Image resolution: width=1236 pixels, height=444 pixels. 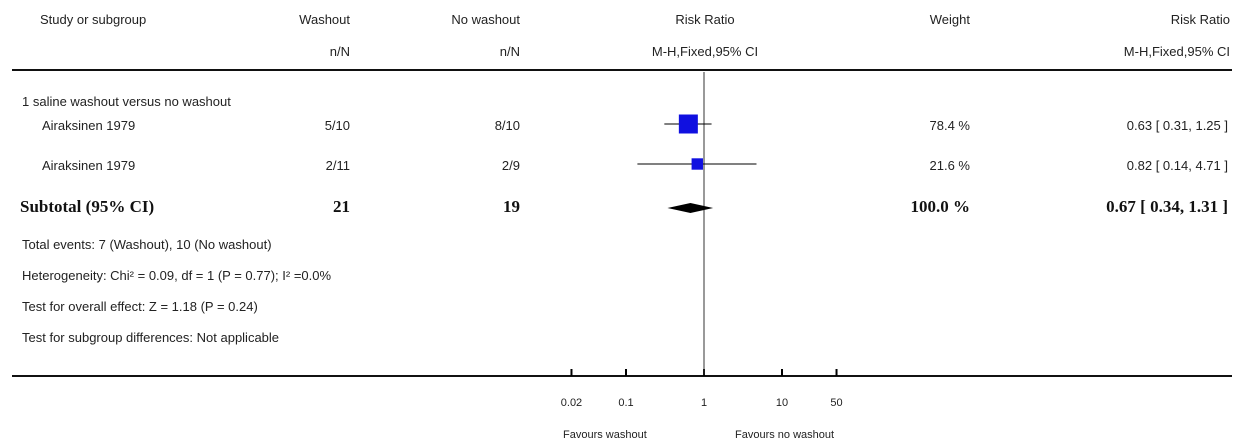 What do you see at coordinates (622, 376) in the screenshot?
I see `bottom-rule` at bounding box center [622, 376].